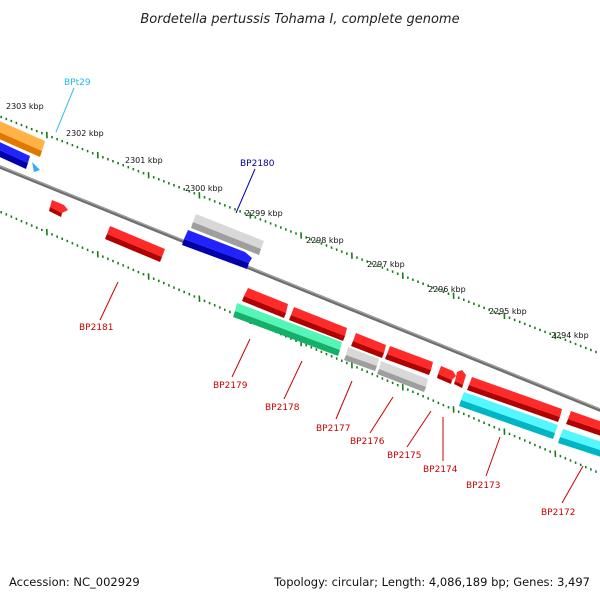  I want to click on gene-label-bp2172: BP2172, so click(558, 513).